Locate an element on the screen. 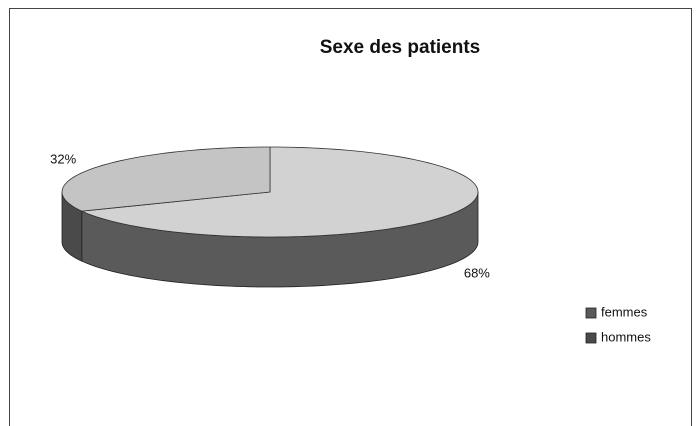 The height and width of the screenshot is (426, 698). chart-title: Sexe des patients is located at coordinates (400, 47).